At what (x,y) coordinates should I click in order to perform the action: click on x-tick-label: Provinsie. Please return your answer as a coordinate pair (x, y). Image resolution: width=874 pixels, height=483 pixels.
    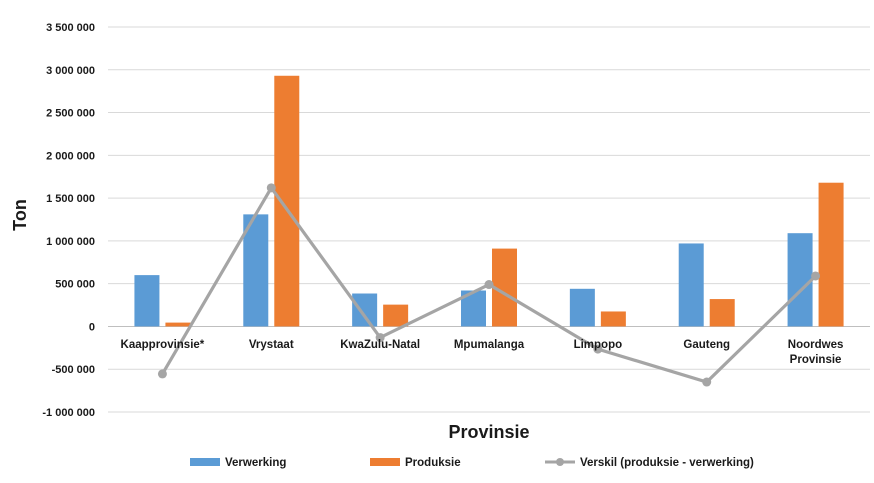
    Looking at the image, I should click on (816, 360).